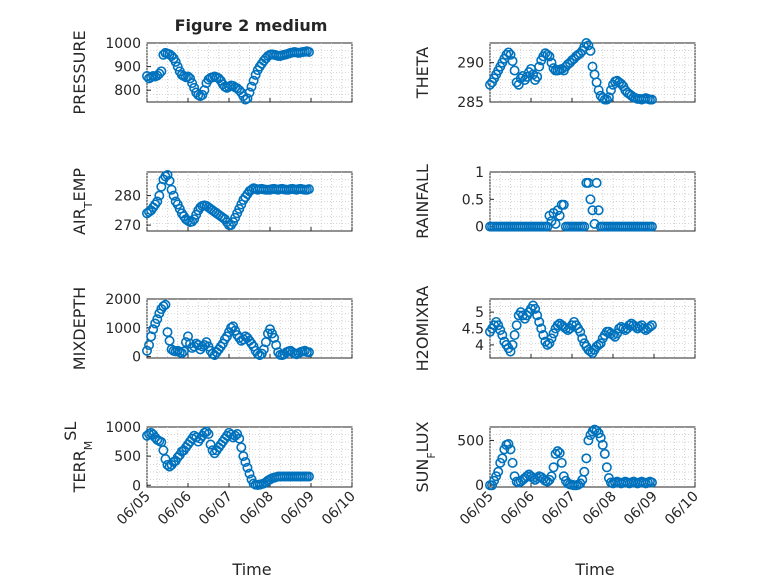 This screenshot has height=583, width=778. I want to click on y-tick-label: 1000, so click(123, 329).